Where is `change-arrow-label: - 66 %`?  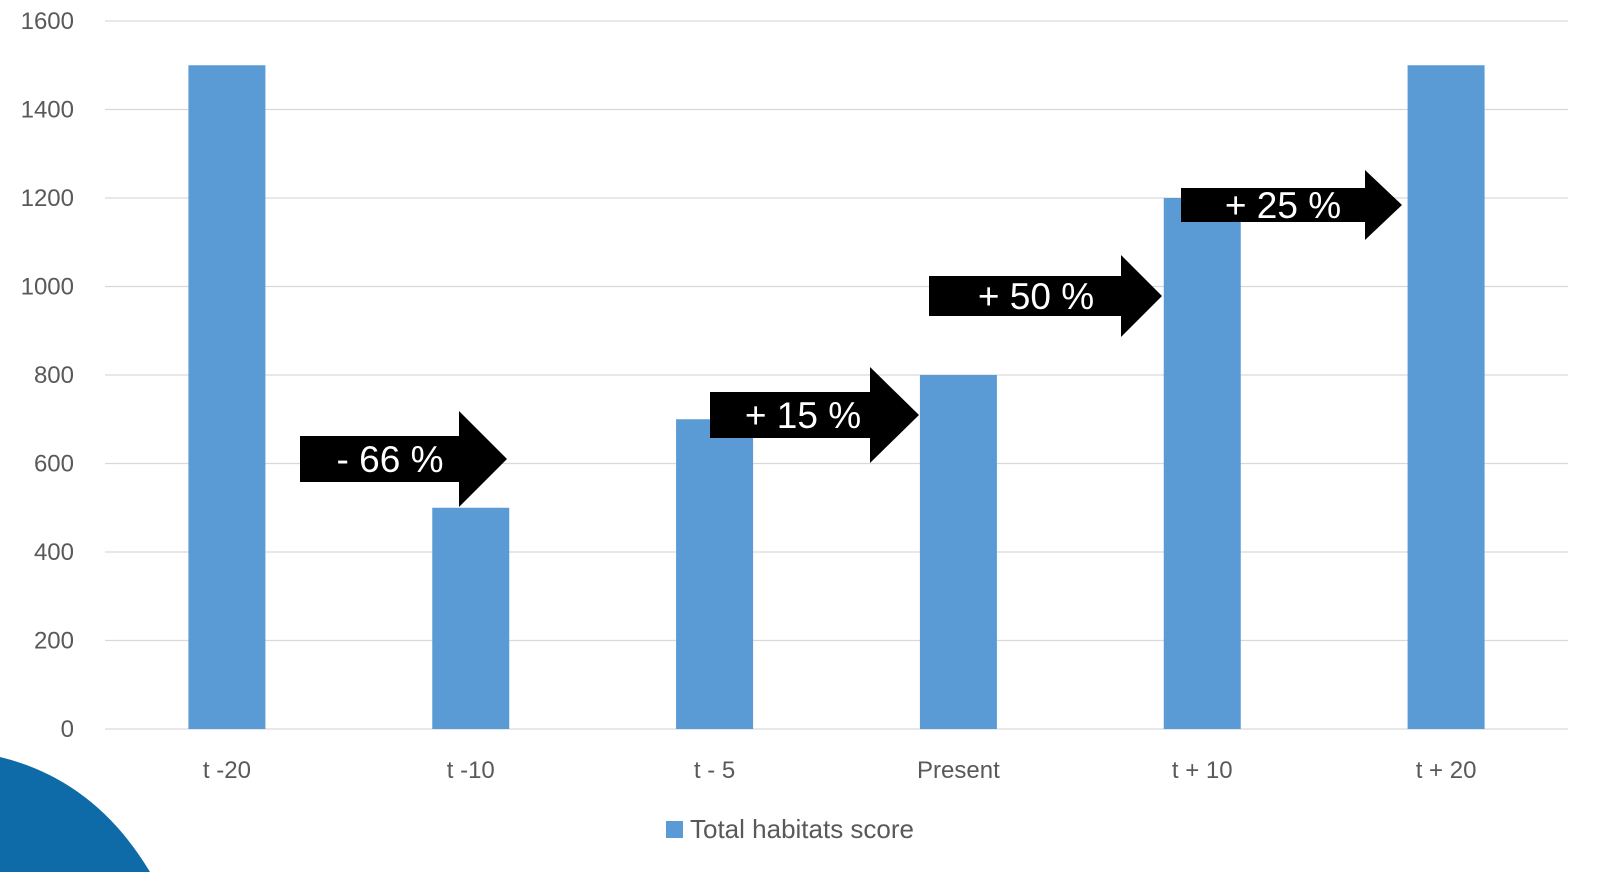
change-arrow-label: - 66 % is located at coordinates (390, 459).